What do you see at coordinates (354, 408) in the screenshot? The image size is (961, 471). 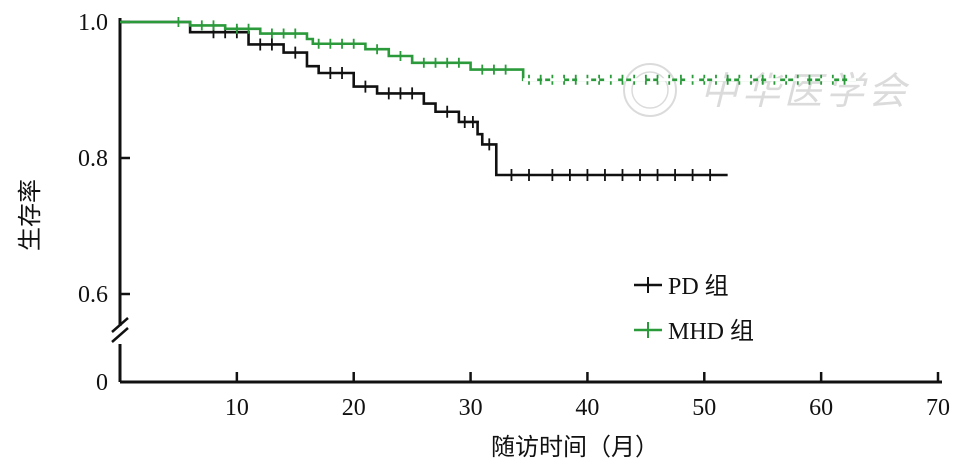 I see `x-tick-label: 20` at bounding box center [354, 408].